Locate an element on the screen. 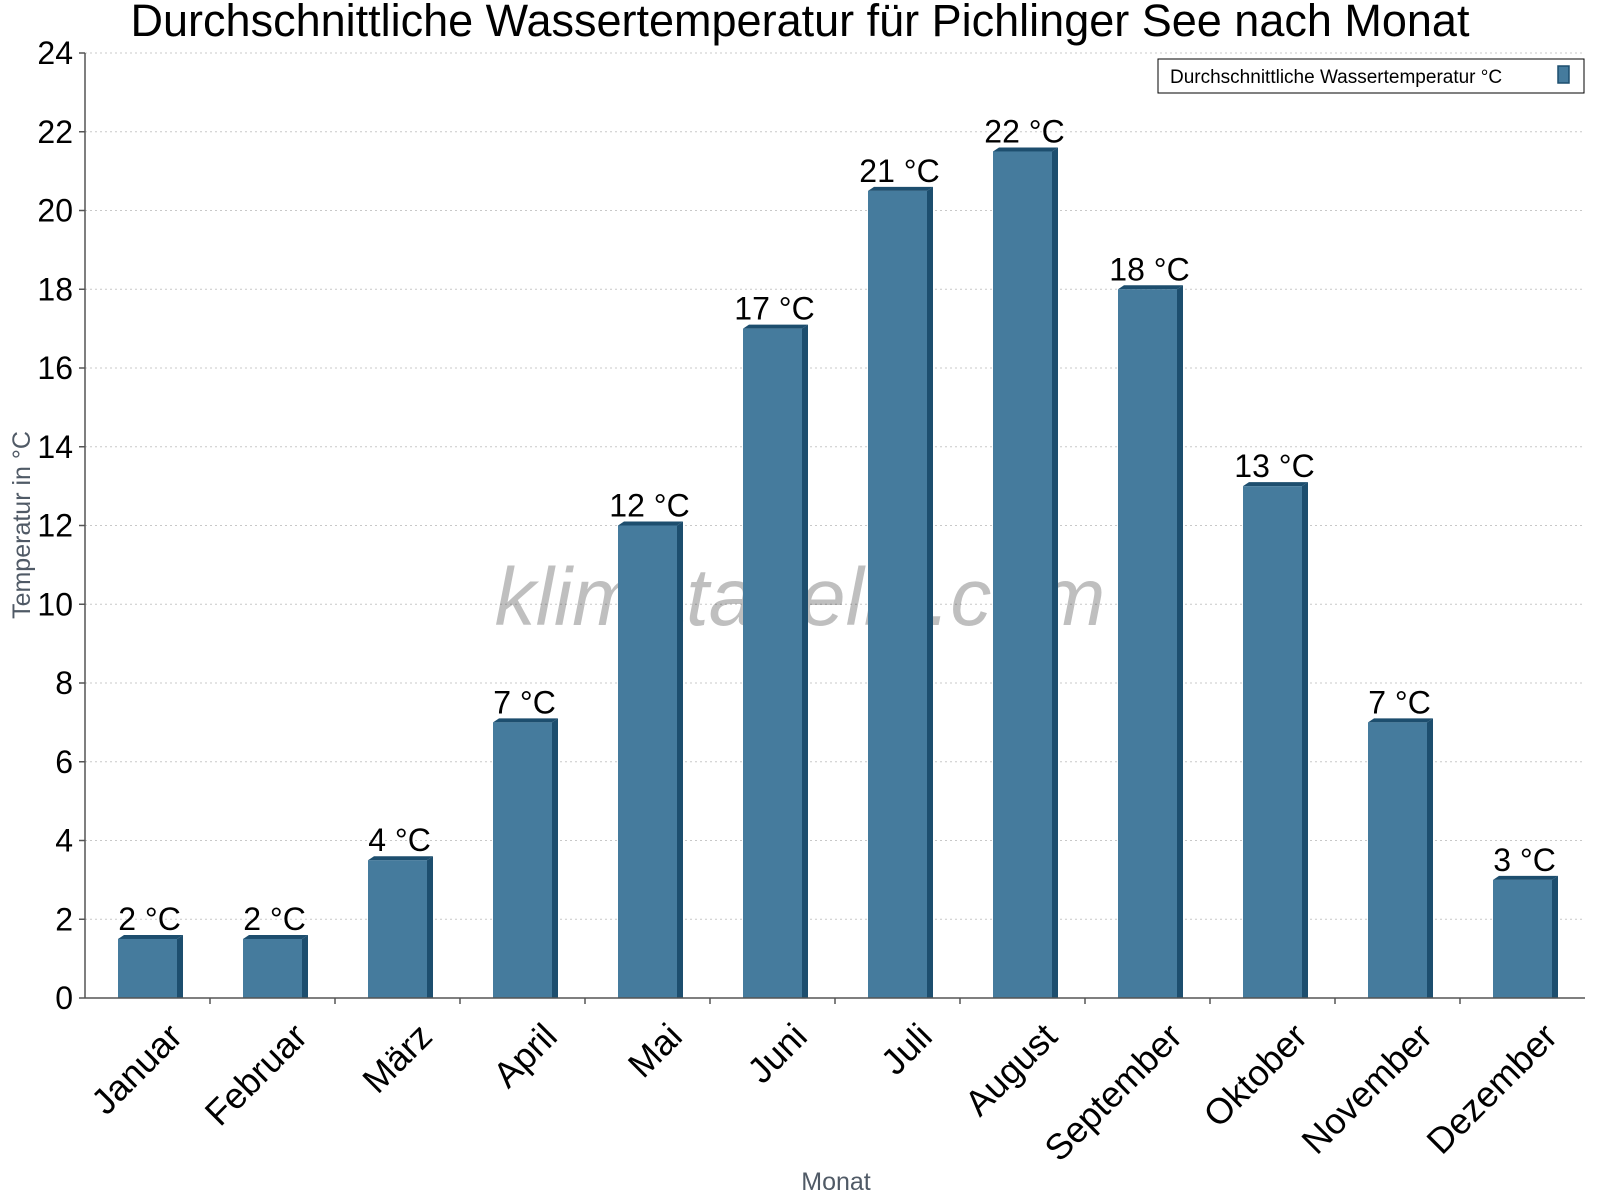  legend: Durchschnittliche Wassertemperatur °C is located at coordinates (1371, 76).